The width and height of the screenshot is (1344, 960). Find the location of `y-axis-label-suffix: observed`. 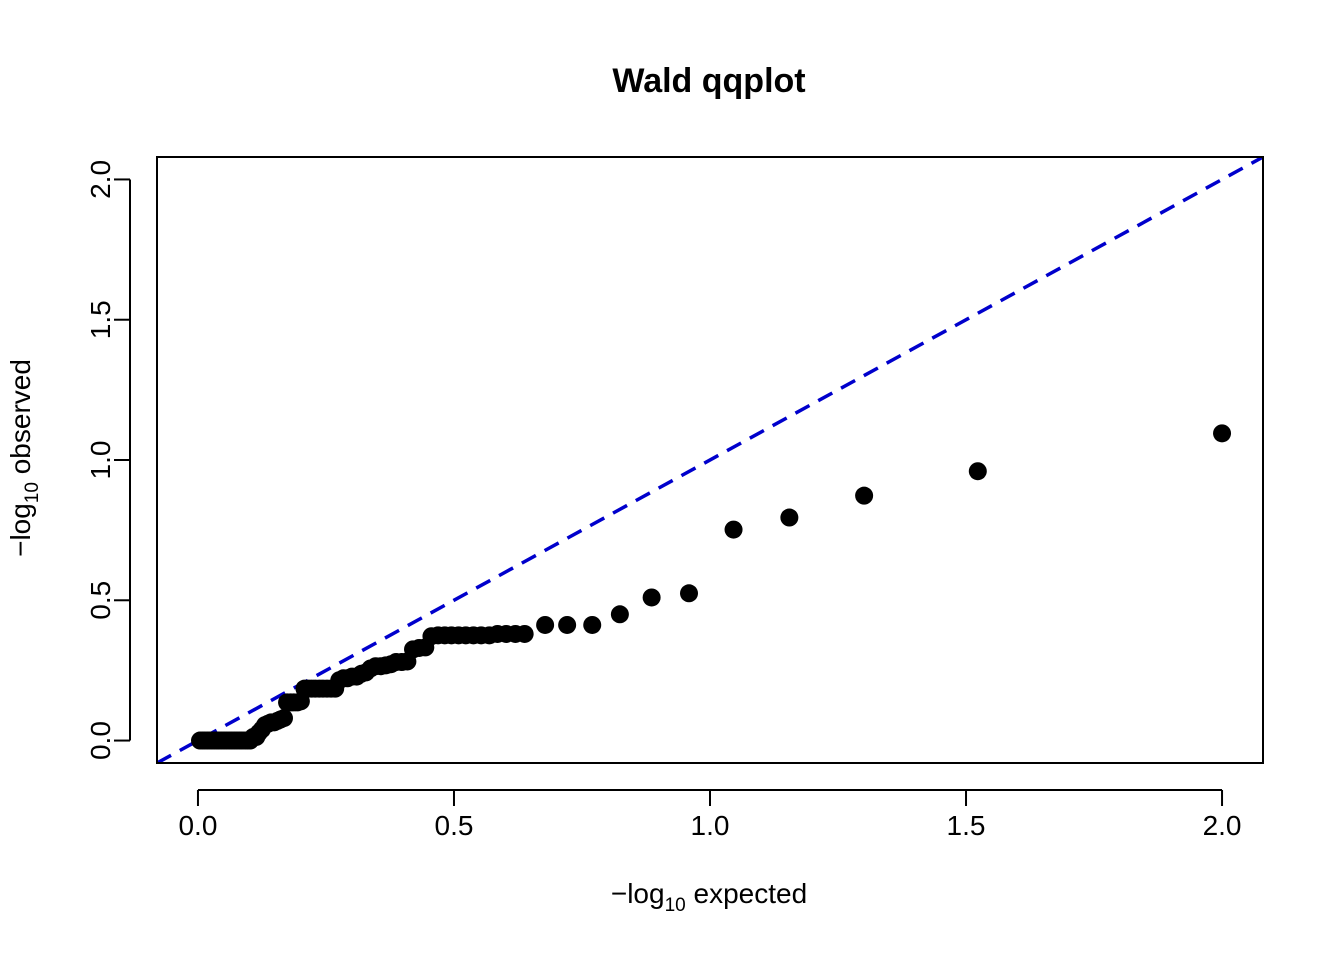

y-axis-label-suffix: observed is located at coordinates (20, 420).